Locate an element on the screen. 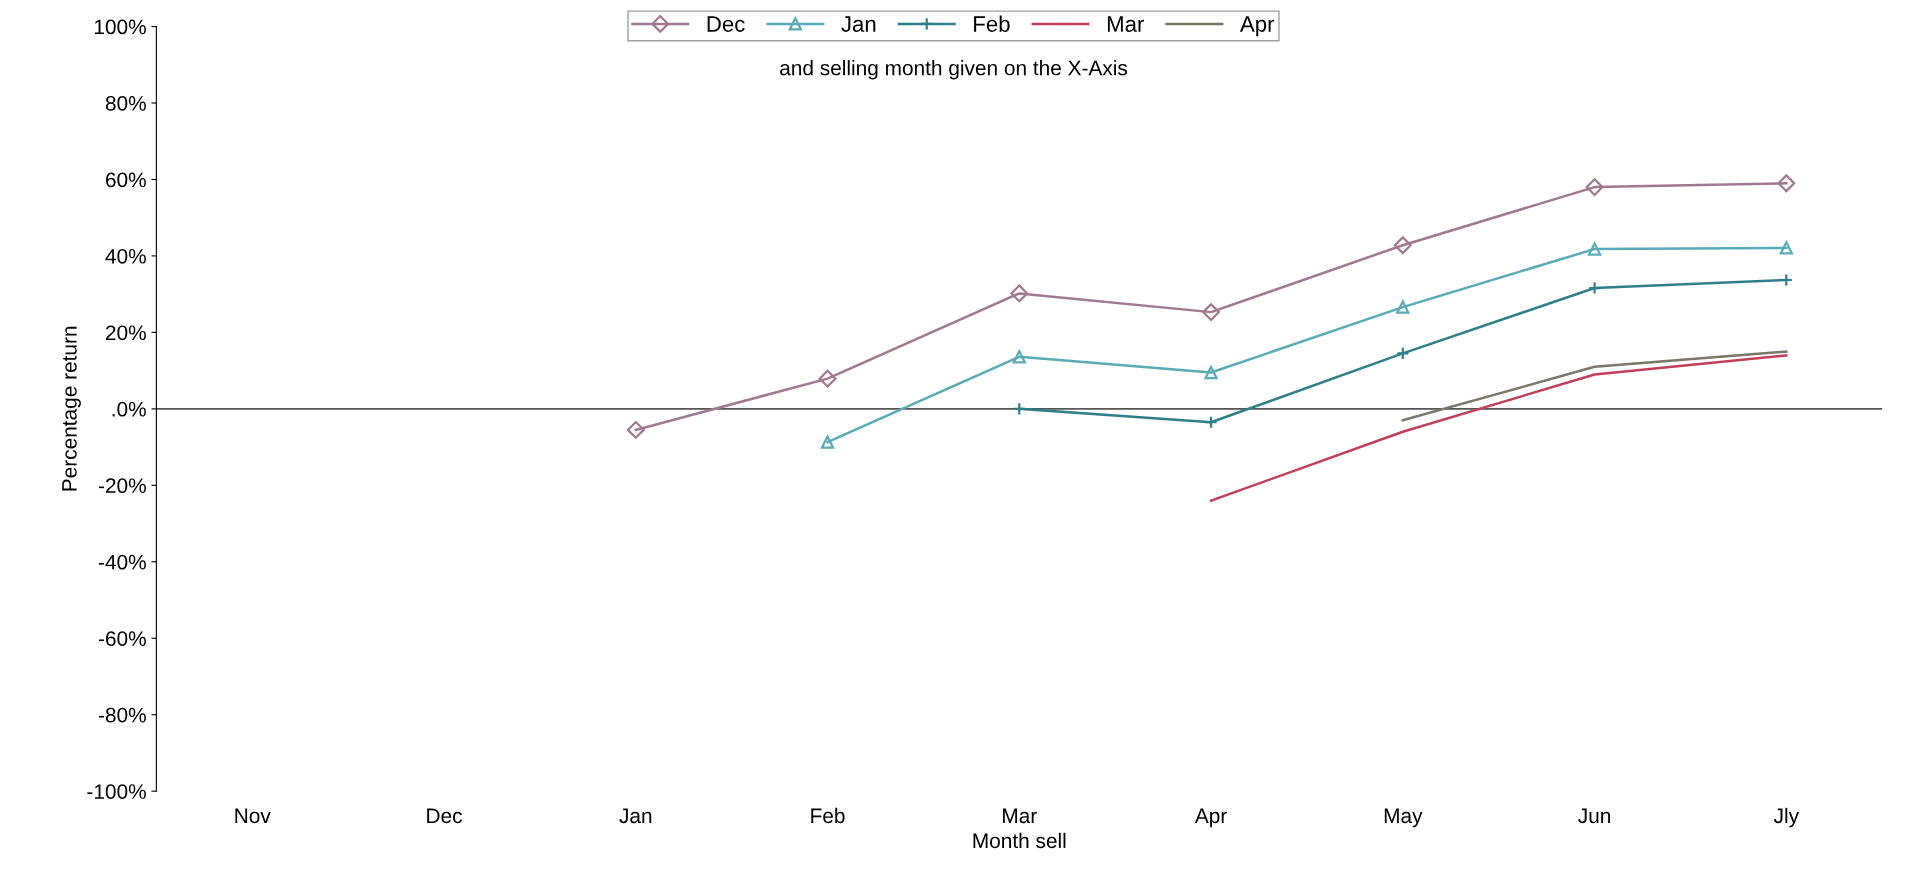 The height and width of the screenshot is (884, 1907). y-axis-title: Percentage return is located at coordinates (71, 408).